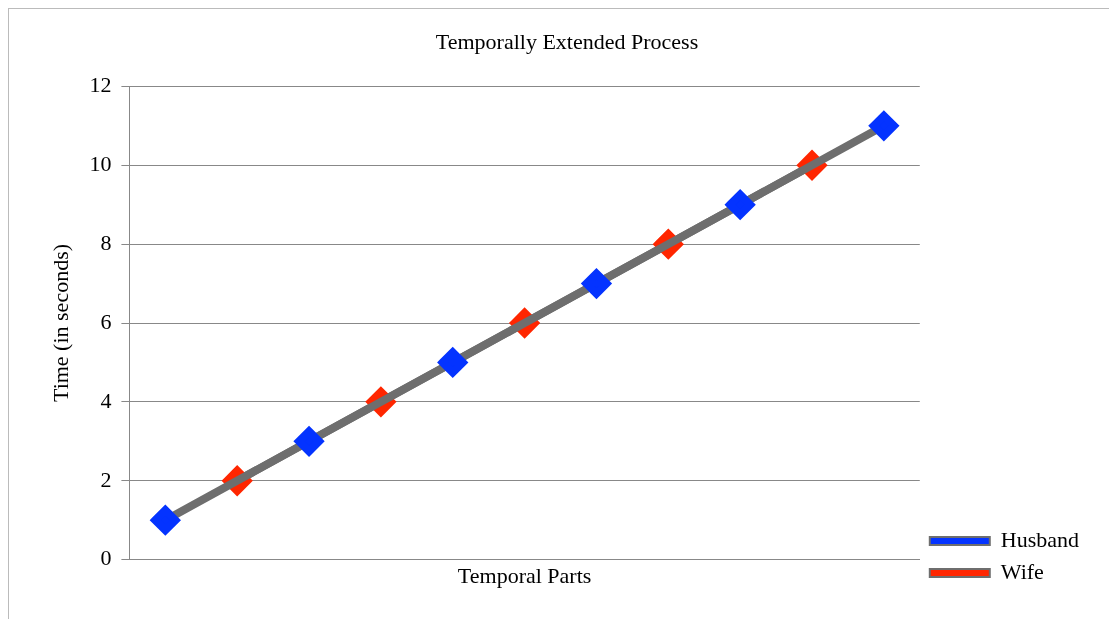 Image resolution: width=1109 pixels, height=619 pixels. What do you see at coordinates (106, 558) in the screenshot?
I see `y-tick-label: 0` at bounding box center [106, 558].